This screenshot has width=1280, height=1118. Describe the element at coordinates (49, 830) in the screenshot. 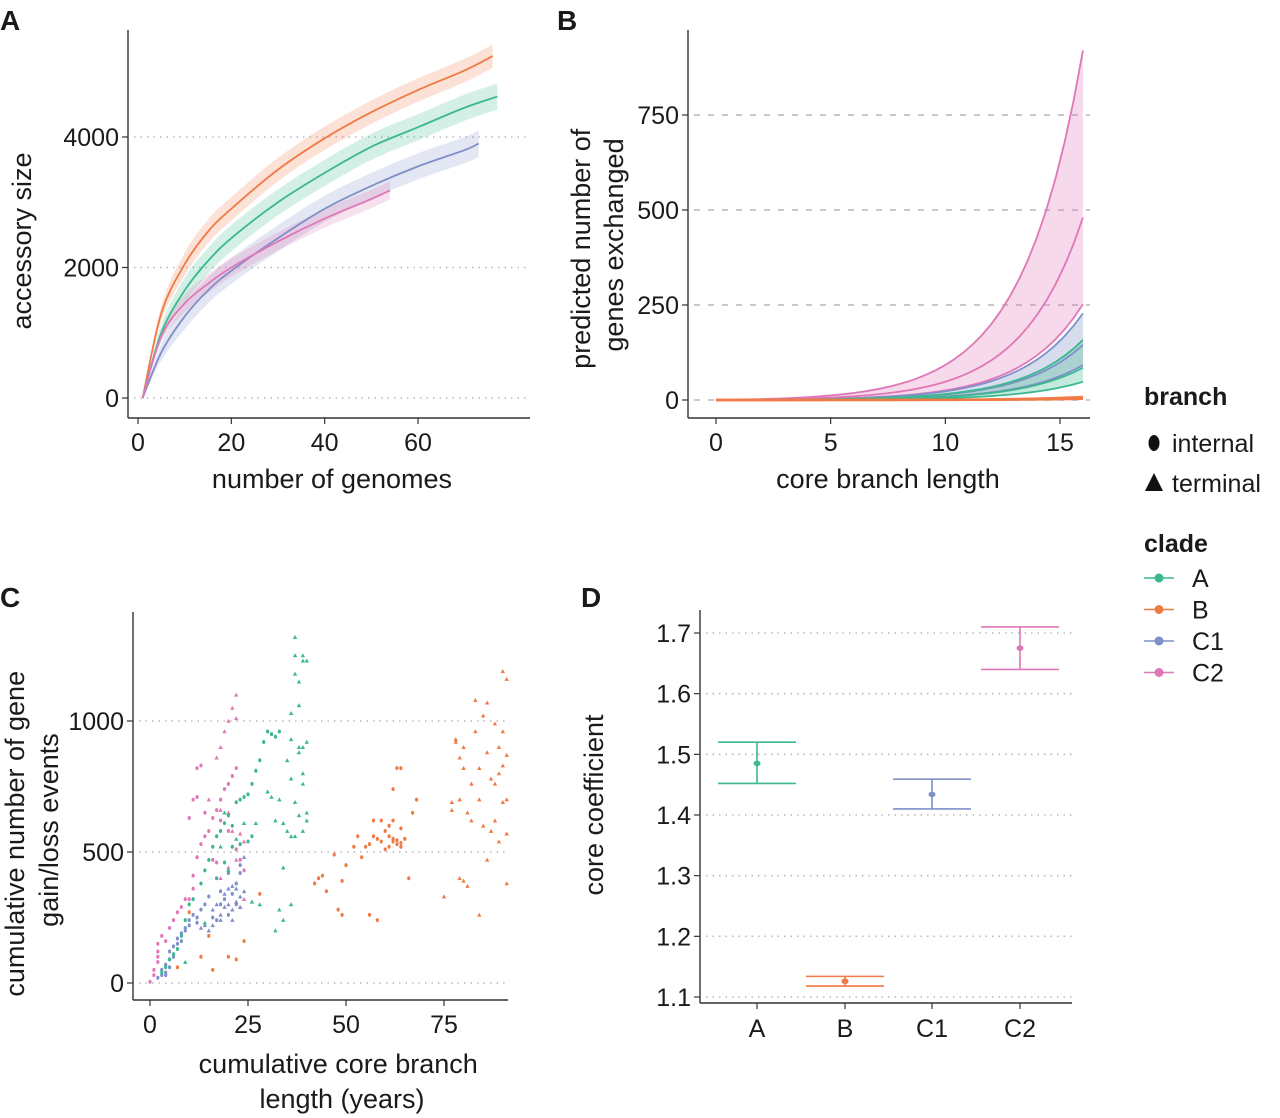

I see `y-axis-title-c-line2: gain/loss events` at that location.